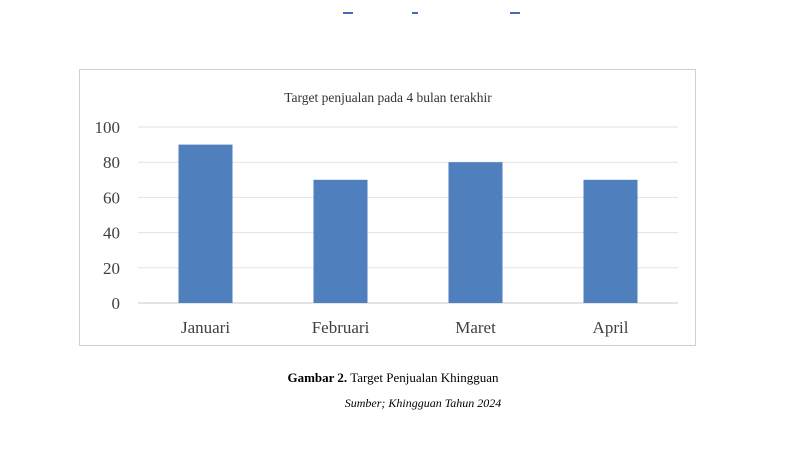  Describe the element at coordinates (610, 241) in the screenshot. I see `bar-april` at that location.